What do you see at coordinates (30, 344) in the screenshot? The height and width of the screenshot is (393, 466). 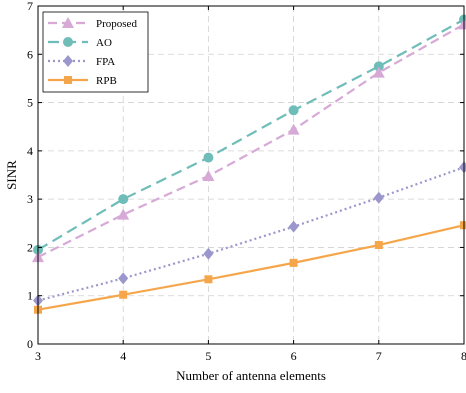 I see `y-tick-label: 0` at bounding box center [30, 344].